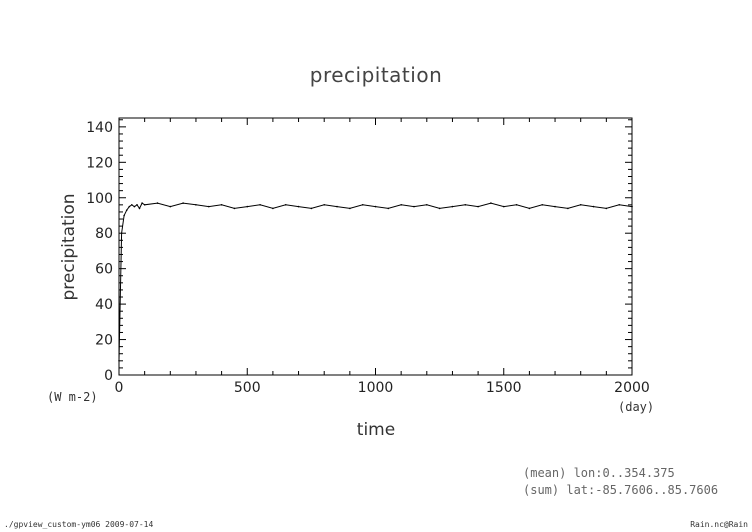  I want to click on footer-right: Rain.nc@Rain, so click(719, 524).